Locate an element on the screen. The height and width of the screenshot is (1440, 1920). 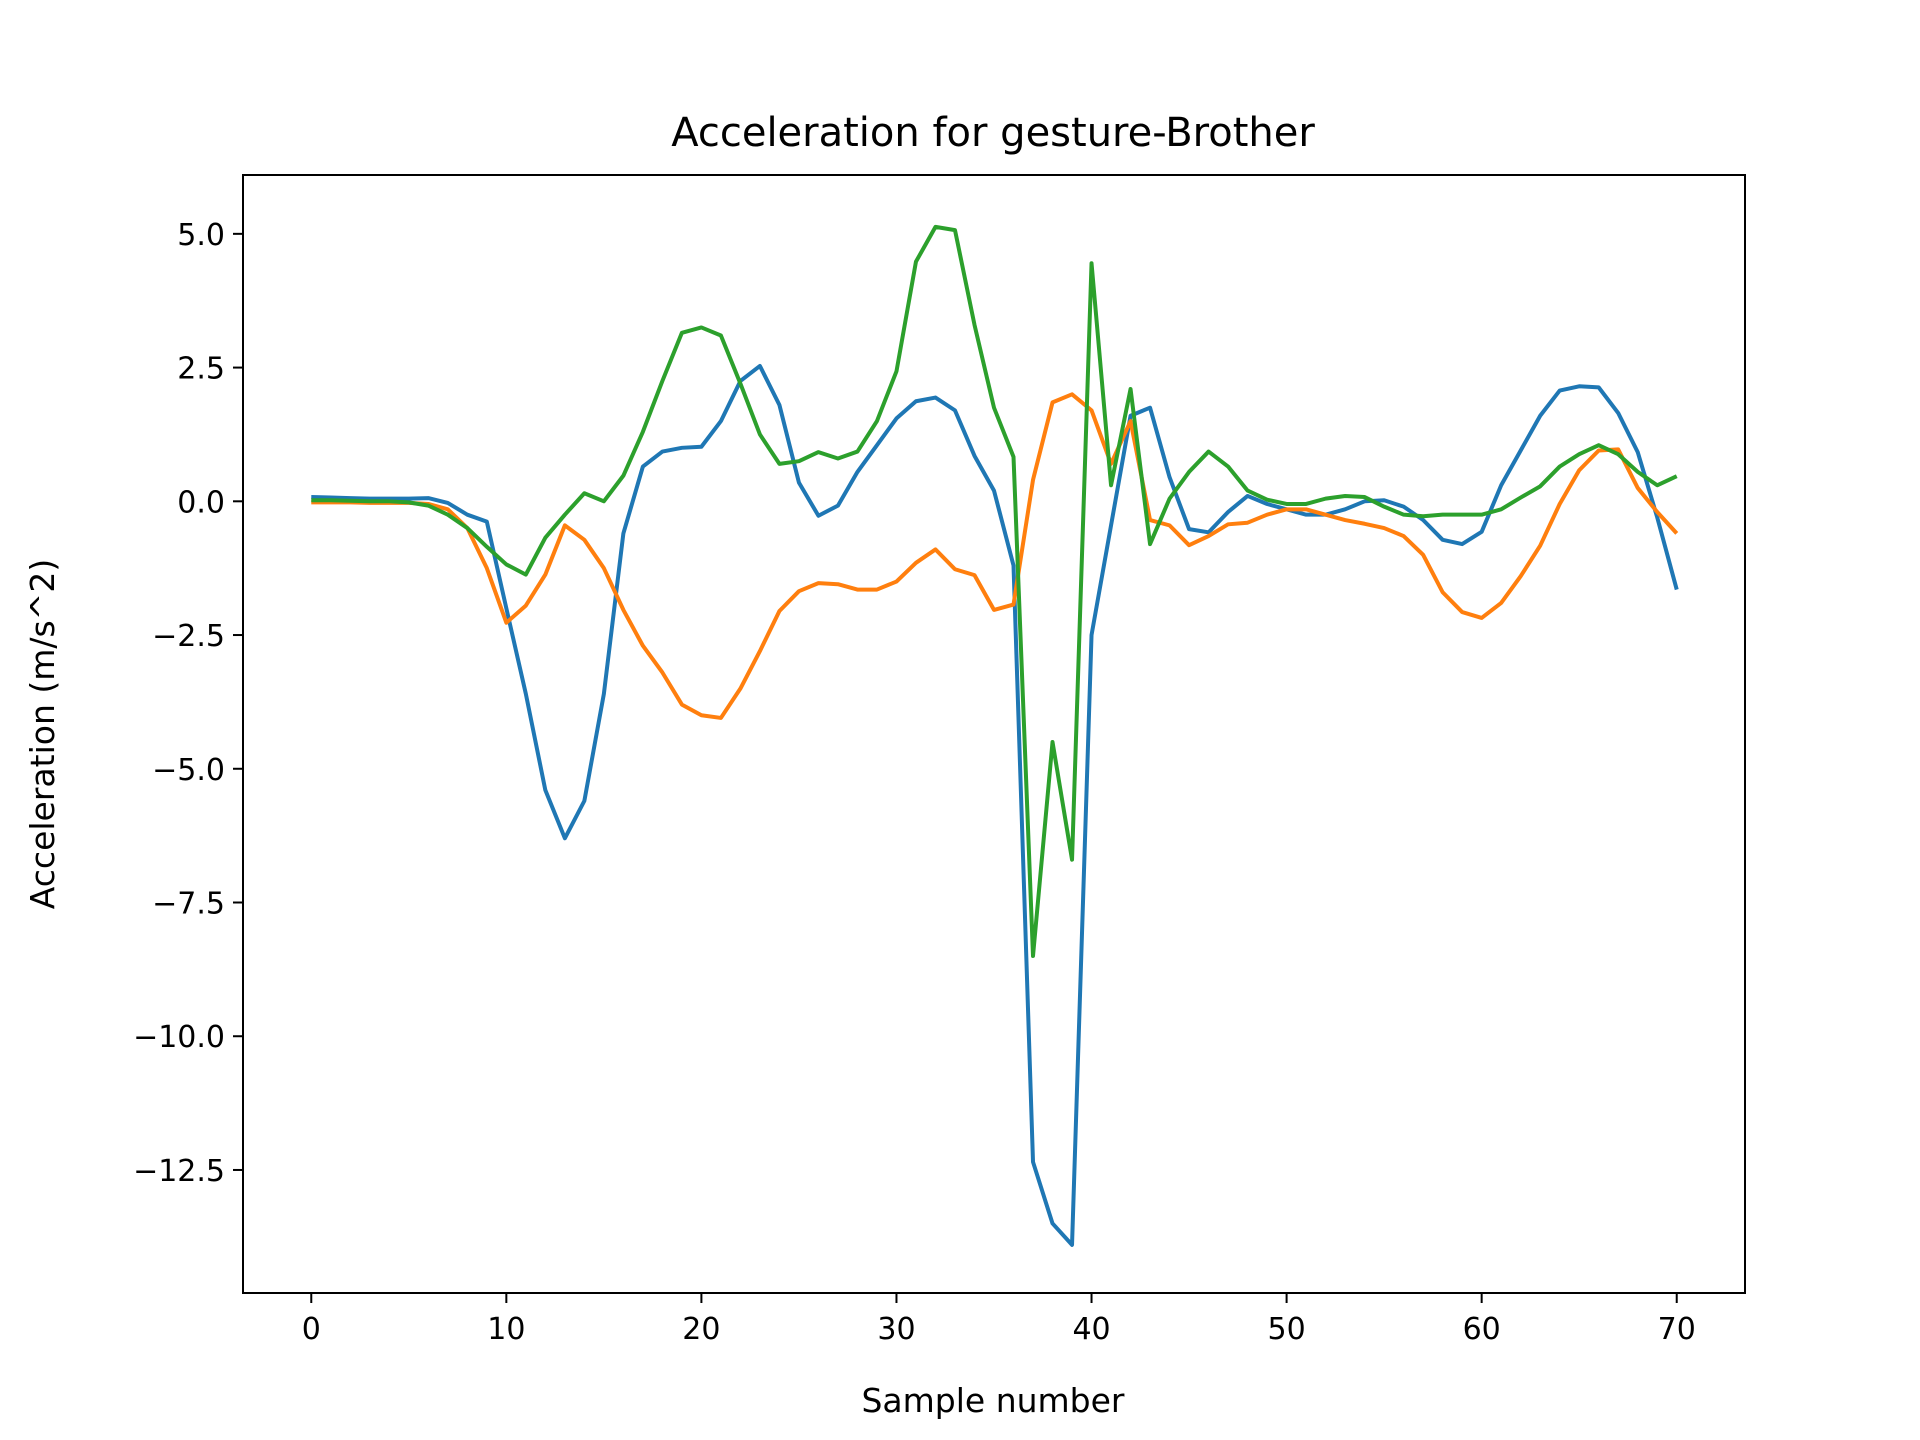
y-axis-title: Acceleration (m/s^2) is located at coordinates (42, 734).